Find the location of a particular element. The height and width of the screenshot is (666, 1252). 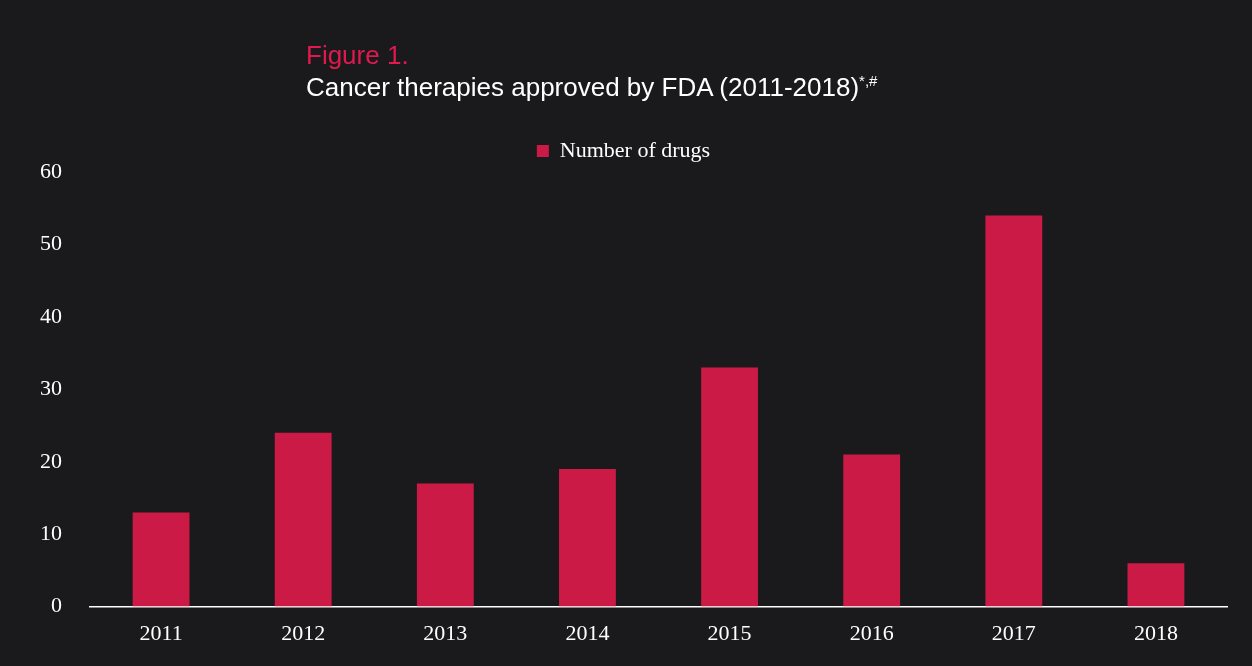

y-tick-label: 10 is located at coordinates (51, 532).